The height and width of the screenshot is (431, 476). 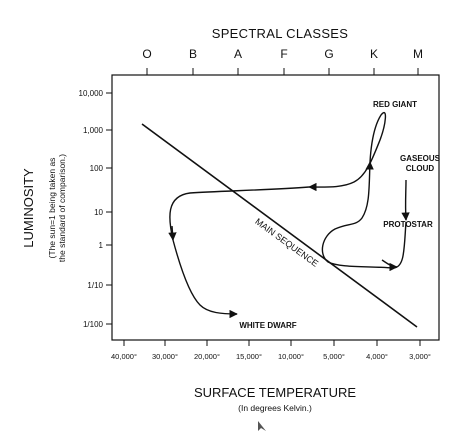 What do you see at coordinates (267, 325) in the screenshot?
I see `white-dwarf-label: WHITE DWARF` at bounding box center [267, 325].